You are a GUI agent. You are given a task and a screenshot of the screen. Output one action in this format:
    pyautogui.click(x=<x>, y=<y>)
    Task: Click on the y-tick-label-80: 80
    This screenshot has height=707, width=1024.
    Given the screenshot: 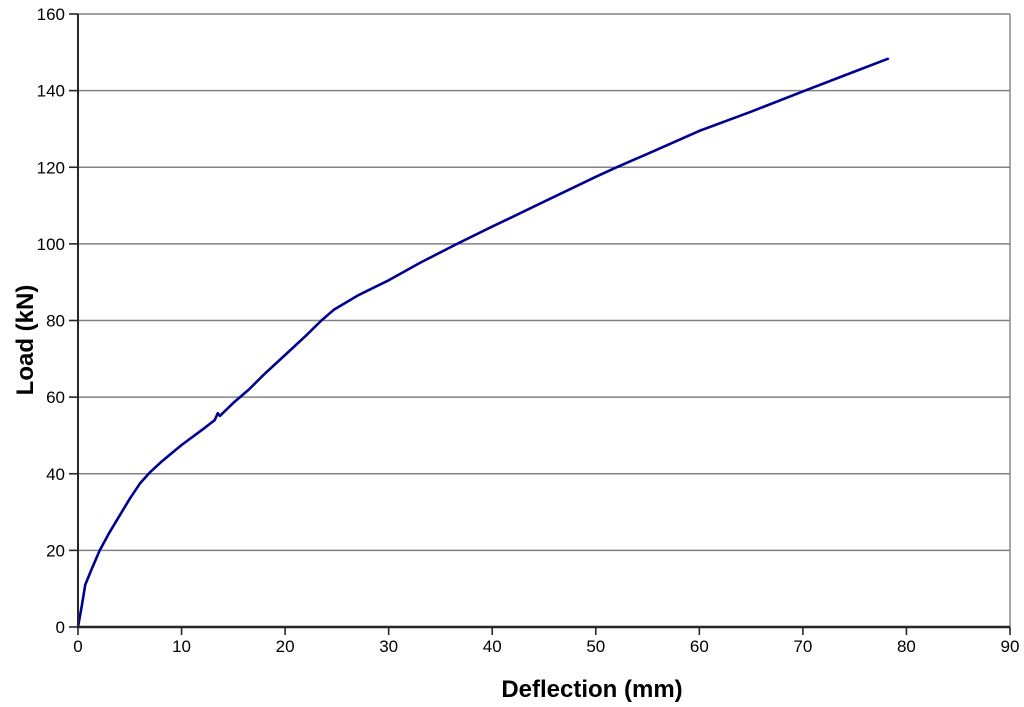 What is the action you would take?
    pyautogui.click(x=55, y=321)
    